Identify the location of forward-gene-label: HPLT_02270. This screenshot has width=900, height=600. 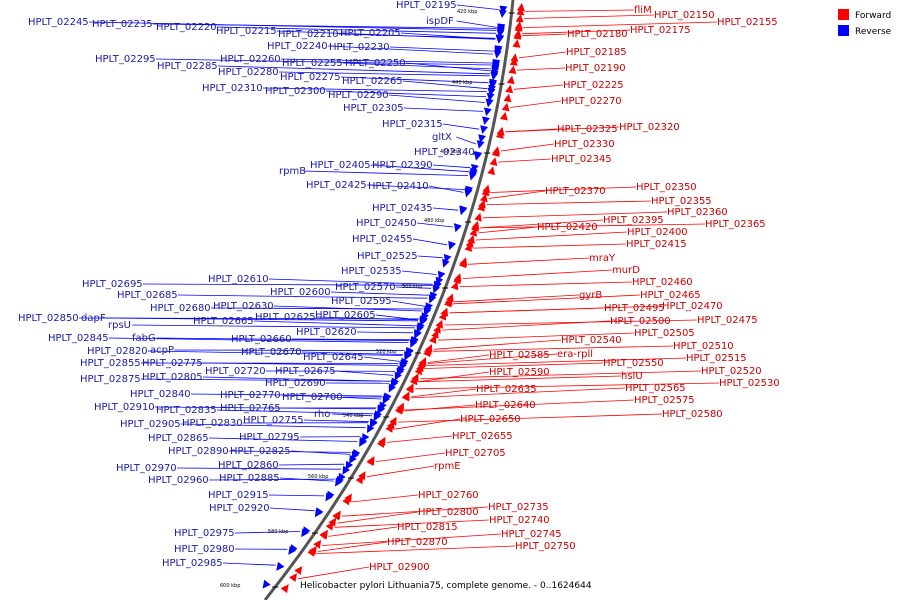
(591, 101).